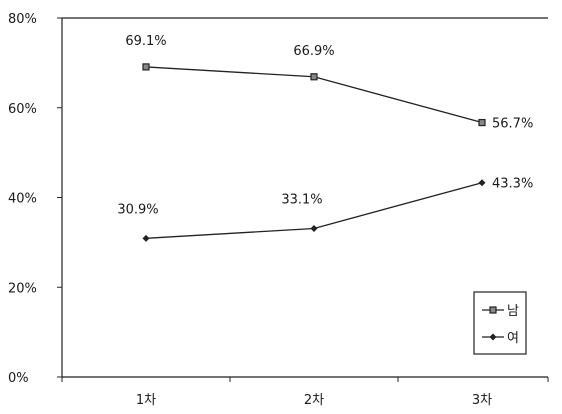 The image size is (562, 414). I want to click on x-tick-labels: 1차 2차 3차, so click(314, 400).